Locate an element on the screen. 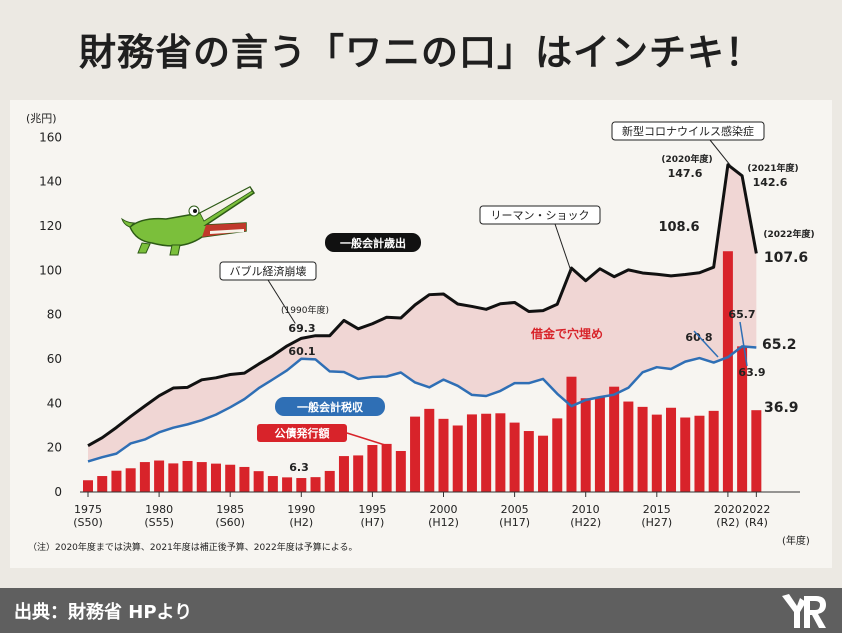 The image size is (842, 633). lehman-callout-box is located at coordinates (540, 215).